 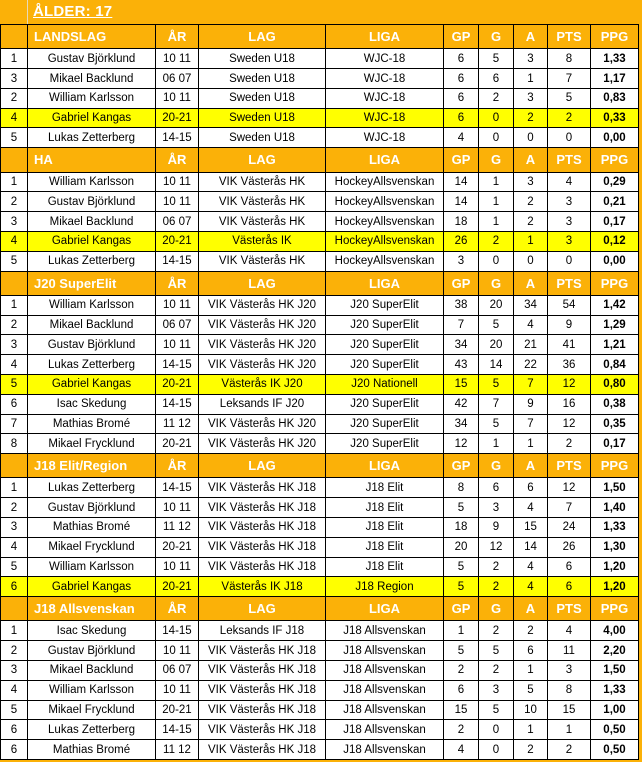 What do you see at coordinates (496, 305) in the screenshot?
I see `goals-cell: 20` at bounding box center [496, 305].